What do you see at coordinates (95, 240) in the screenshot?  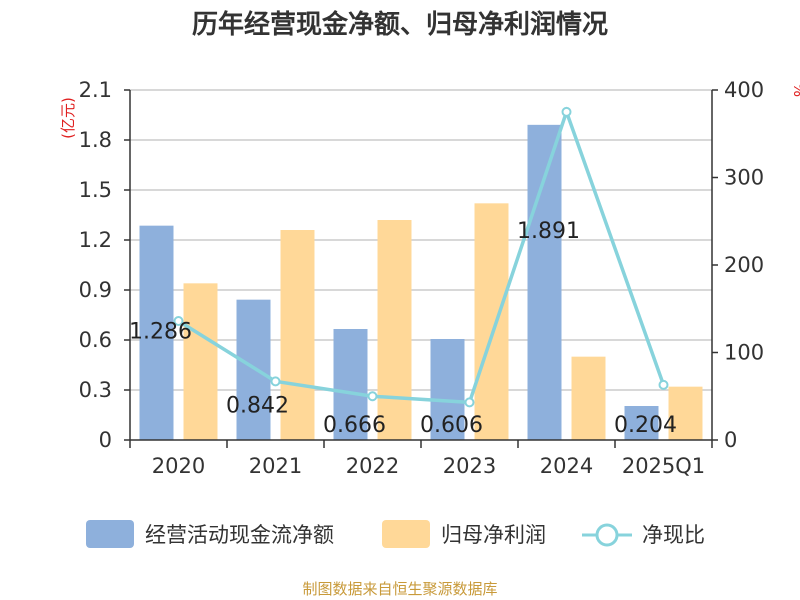 I see `y-left-tick-label: 1.2` at bounding box center [95, 240].